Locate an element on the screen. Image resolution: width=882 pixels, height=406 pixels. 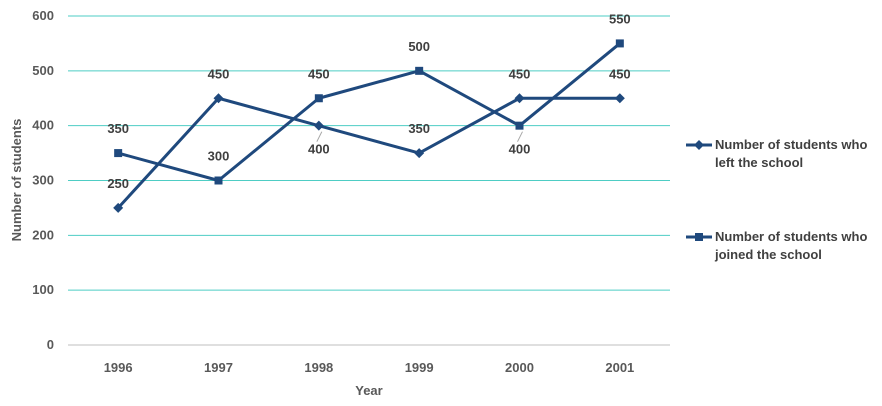
y-tick-label: 300 is located at coordinates (43, 180).